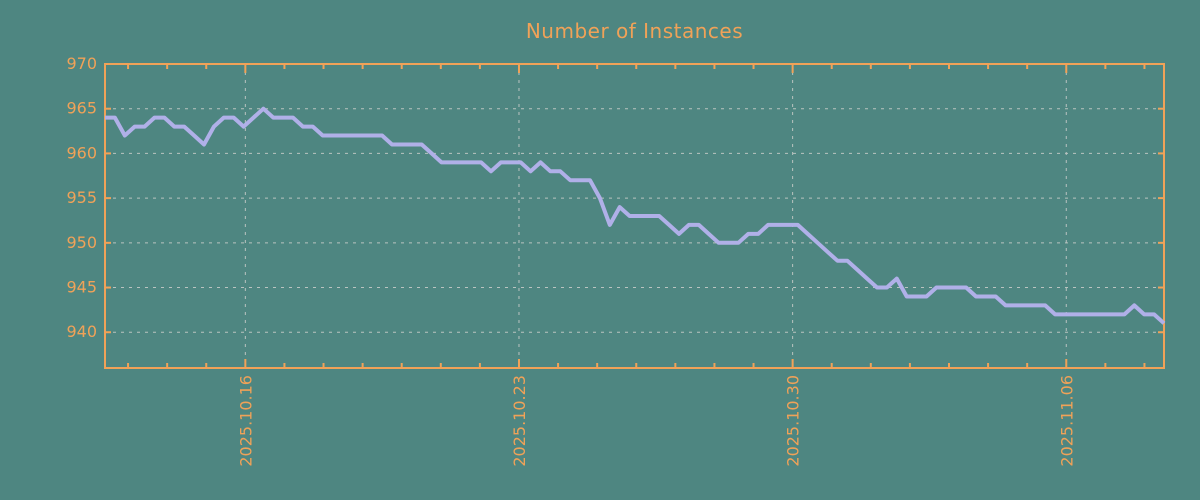 The height and width of the screenshot is (500, 1200). What do you see at coordinates (1066, 421) in the screenshot?
I see `x-tick-label: 2025.11.06` at bounding box center [1066, 421].